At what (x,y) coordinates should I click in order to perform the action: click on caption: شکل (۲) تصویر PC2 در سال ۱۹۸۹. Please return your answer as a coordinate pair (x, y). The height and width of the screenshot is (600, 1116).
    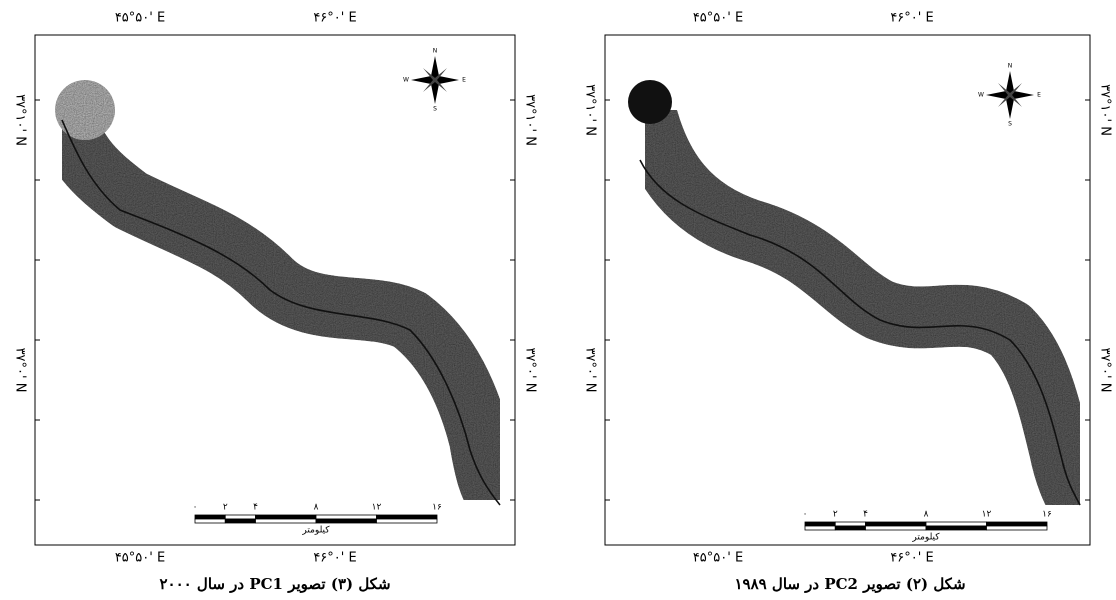
    Looking at the image, I should click on (849, 584).